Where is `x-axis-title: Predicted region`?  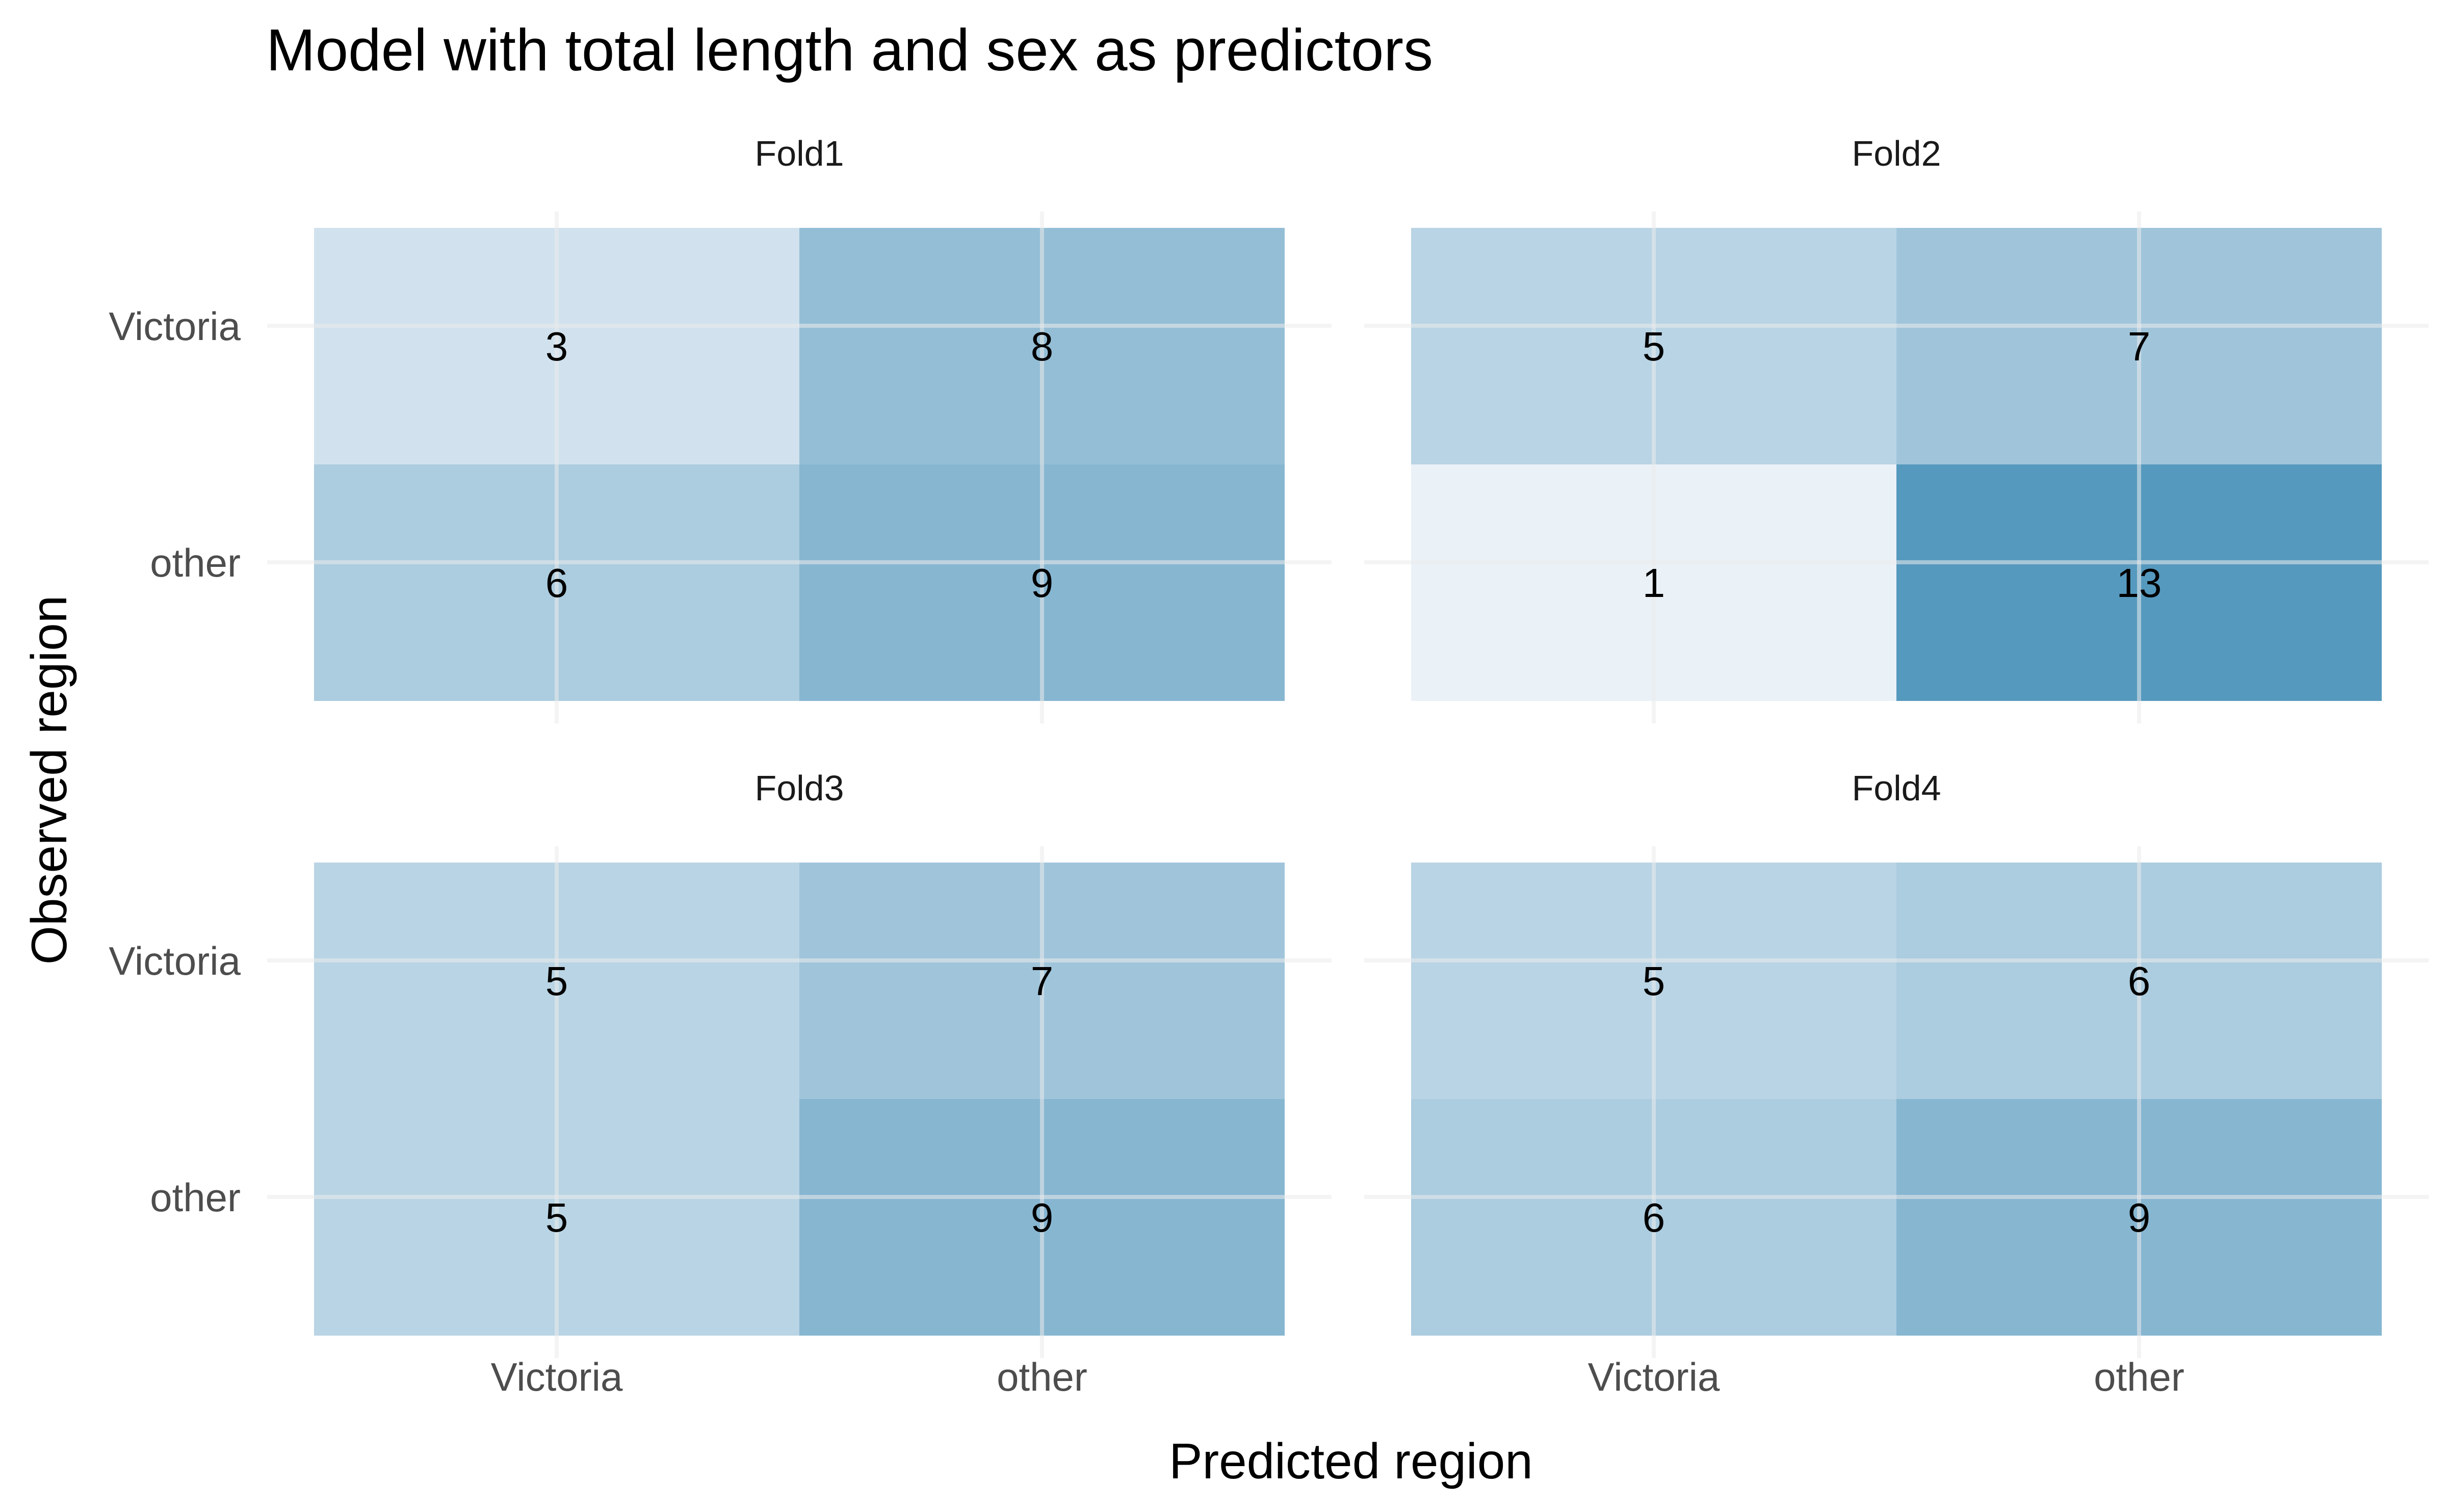 x-axis-title: Predicted region is located at coordinates (1351, 1461).